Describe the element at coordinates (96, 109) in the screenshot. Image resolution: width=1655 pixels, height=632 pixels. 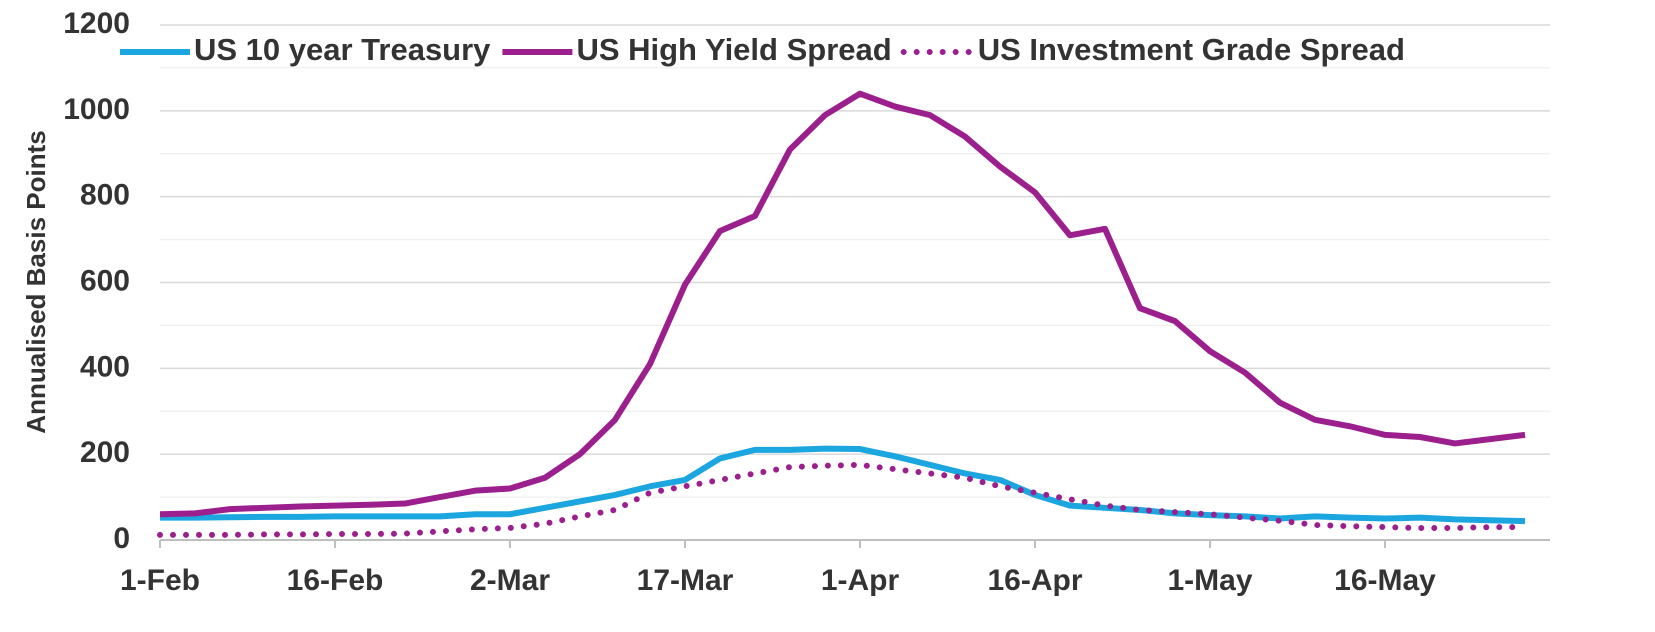
I see `y-tick-label: 1000` at that location.